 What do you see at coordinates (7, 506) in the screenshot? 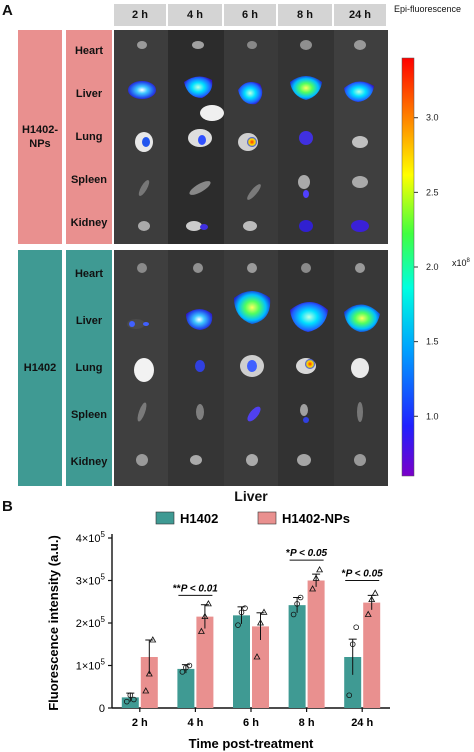
I see `panel-b-letter: B` at bounding box center [7, 506].